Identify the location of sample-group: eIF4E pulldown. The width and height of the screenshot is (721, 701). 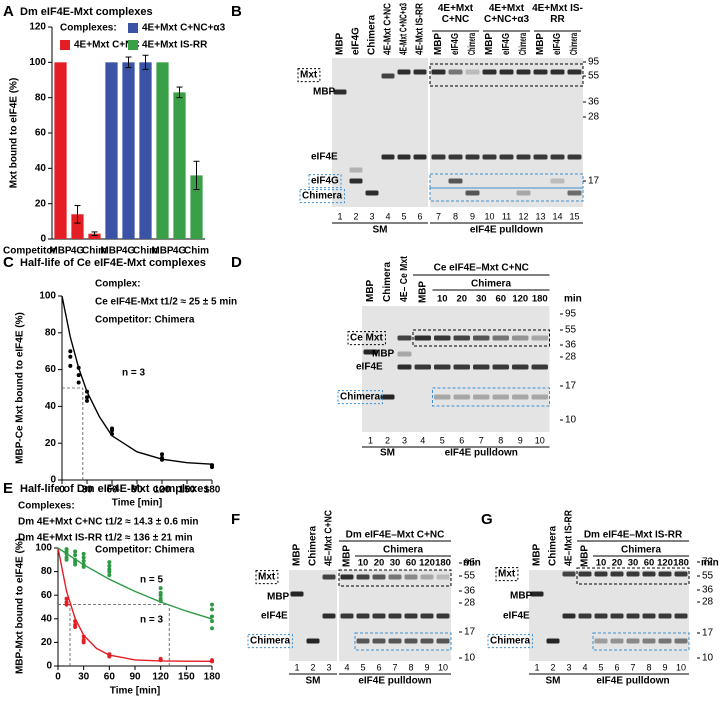
(506, 230).